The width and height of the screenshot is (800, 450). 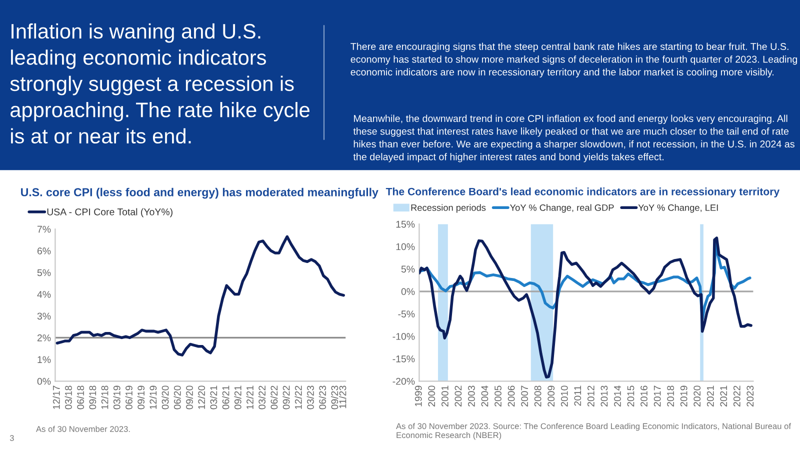 What do you see at coordinates (736, 396) in the screenshot?
I see `x-tick-label: 2022` at bounding box center [736, 396].